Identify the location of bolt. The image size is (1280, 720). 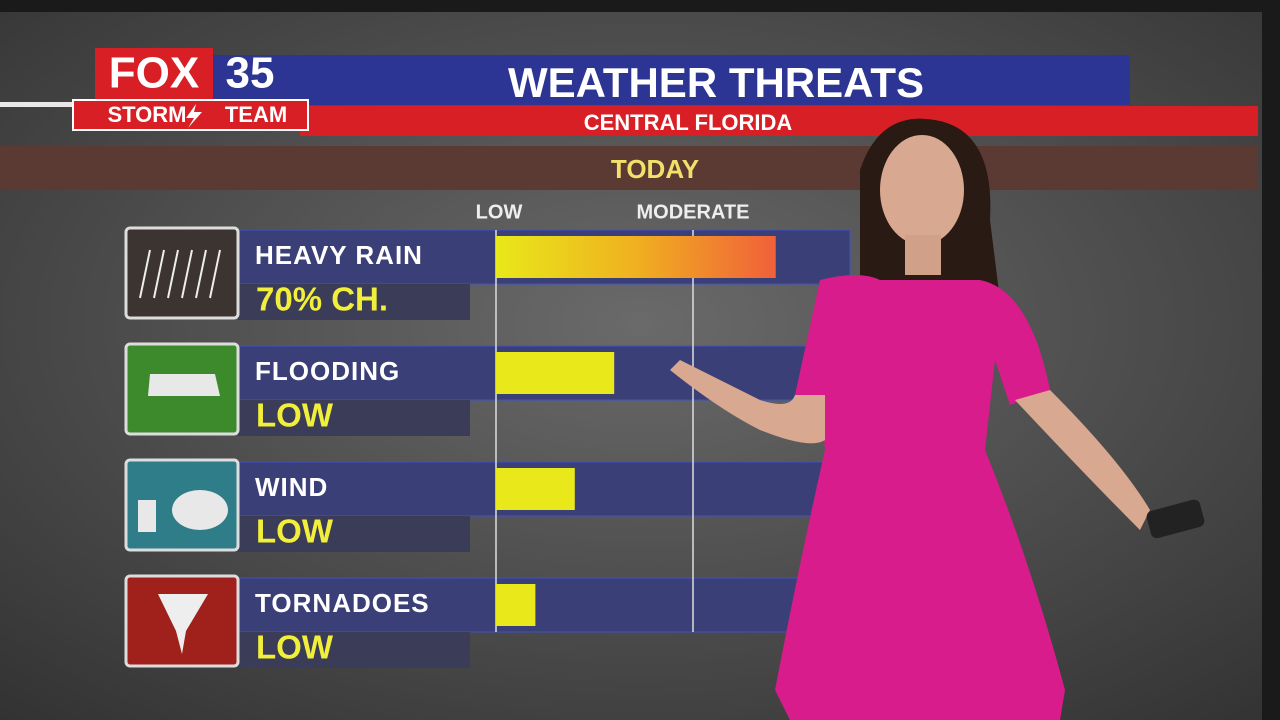
(194, 116).